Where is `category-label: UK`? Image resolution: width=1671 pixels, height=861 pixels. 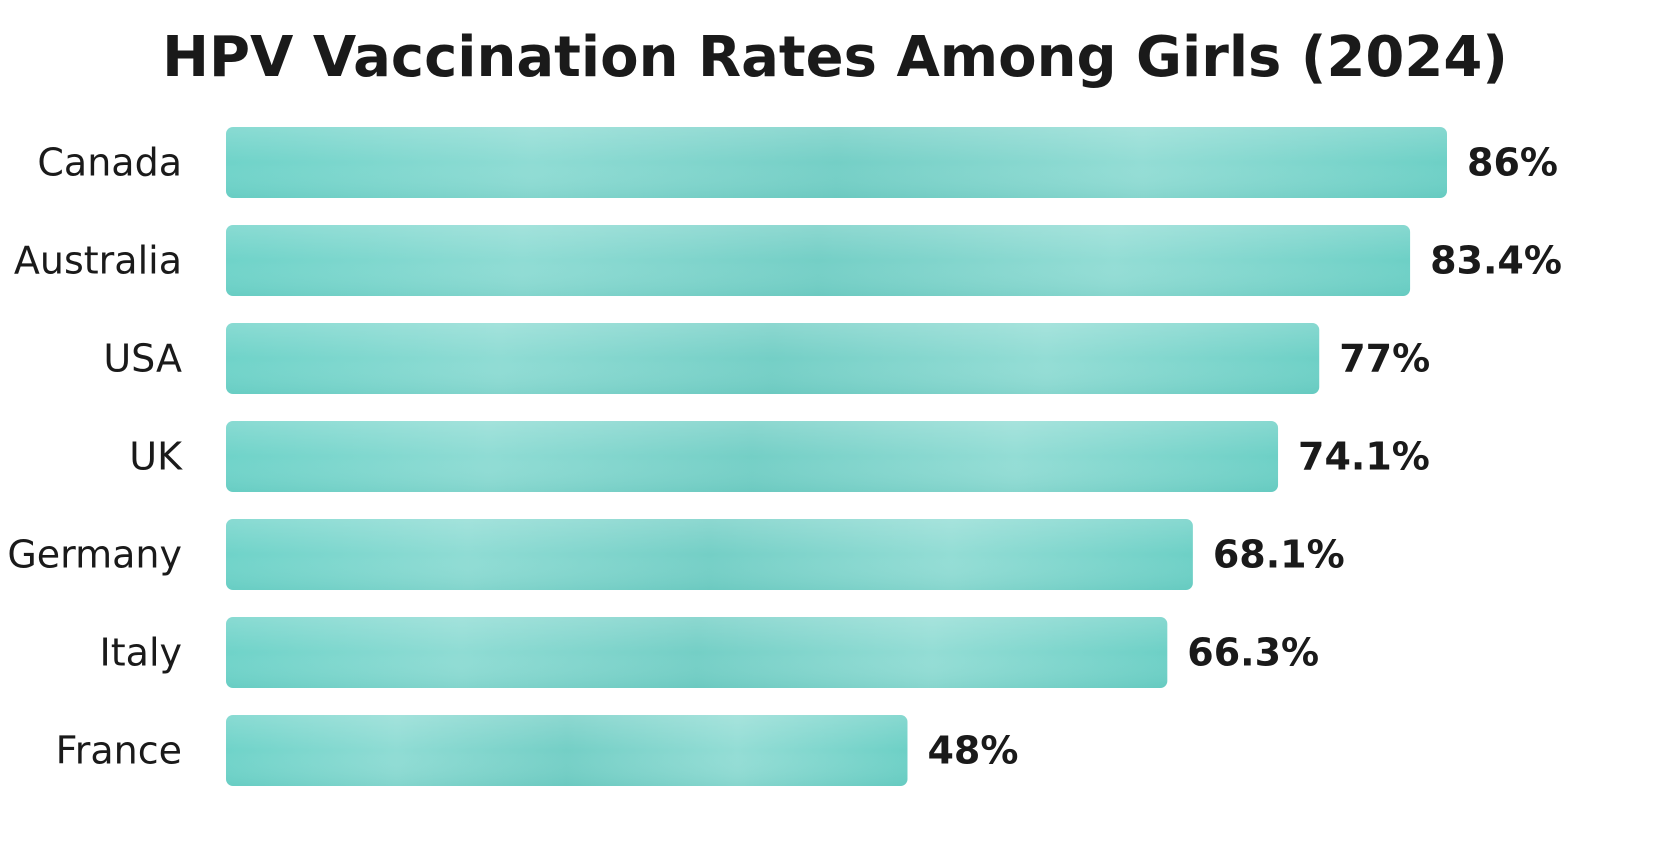
category-label: UK is located at coordinates (156, 457).